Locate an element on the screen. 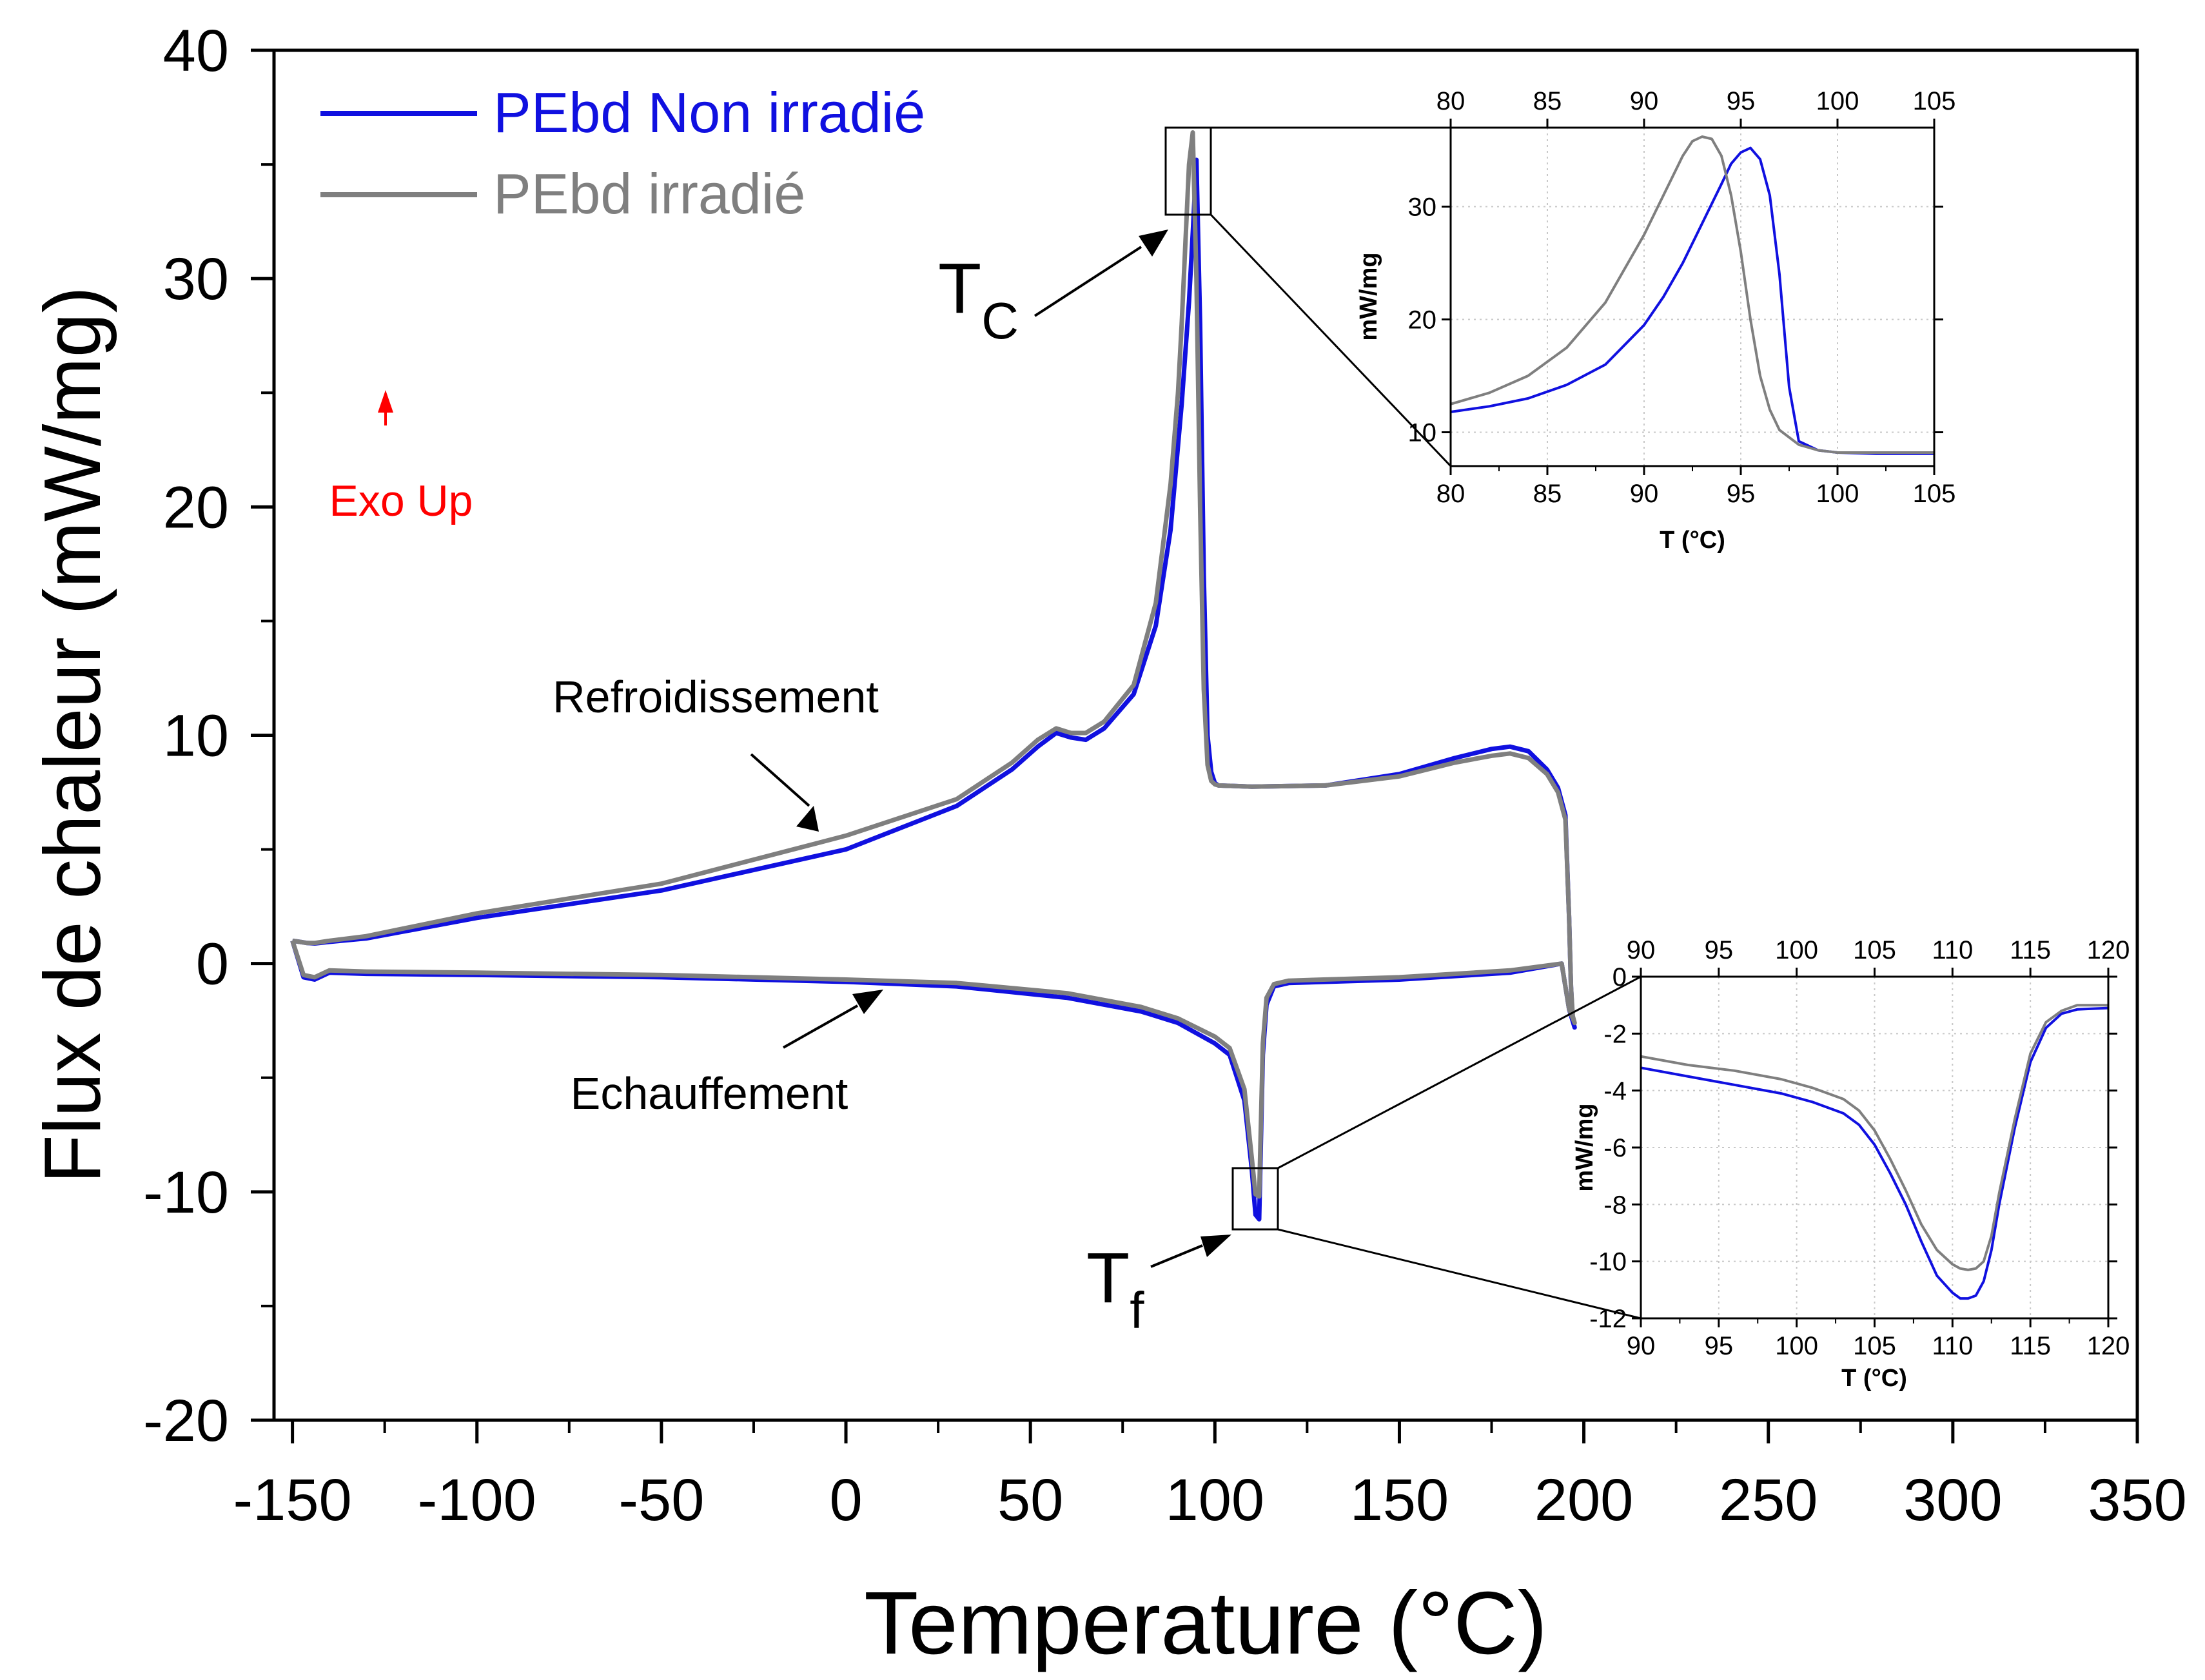 The image size is (2205, 1680). zoom-connector-melt-bottom is located at coordinates (1459, 1274).